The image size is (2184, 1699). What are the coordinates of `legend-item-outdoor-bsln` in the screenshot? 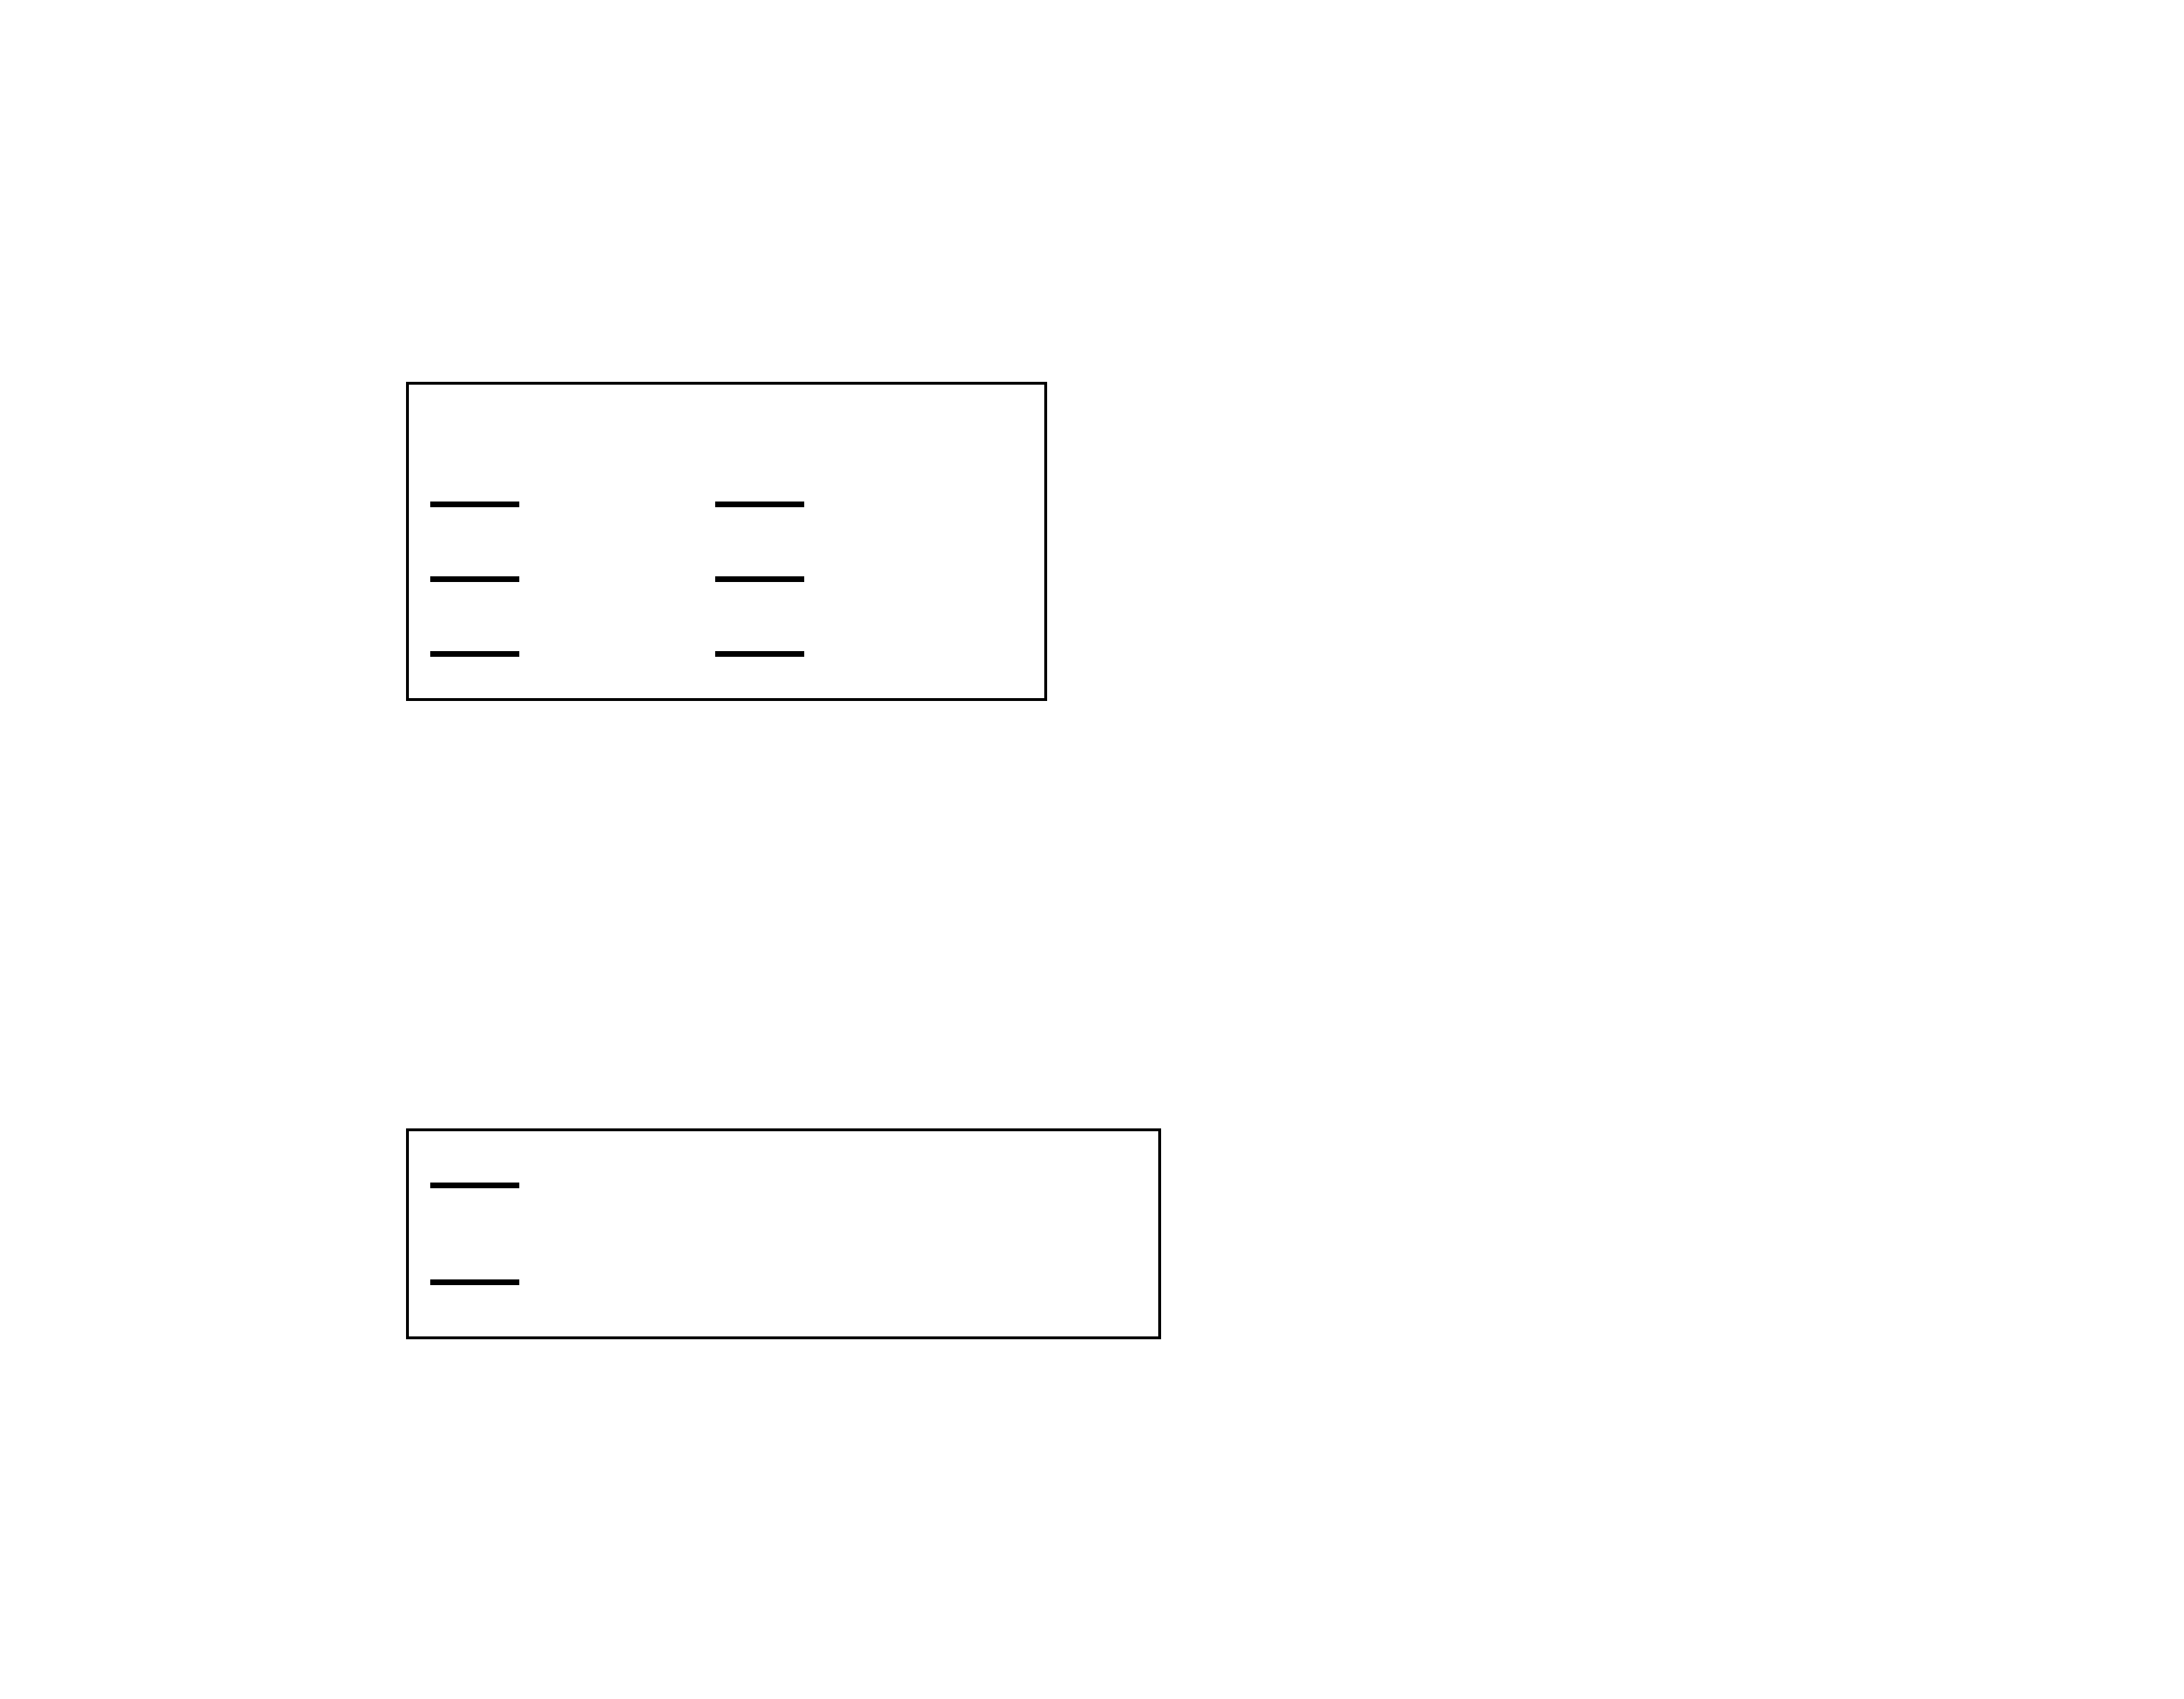 It's located at (879, 654).